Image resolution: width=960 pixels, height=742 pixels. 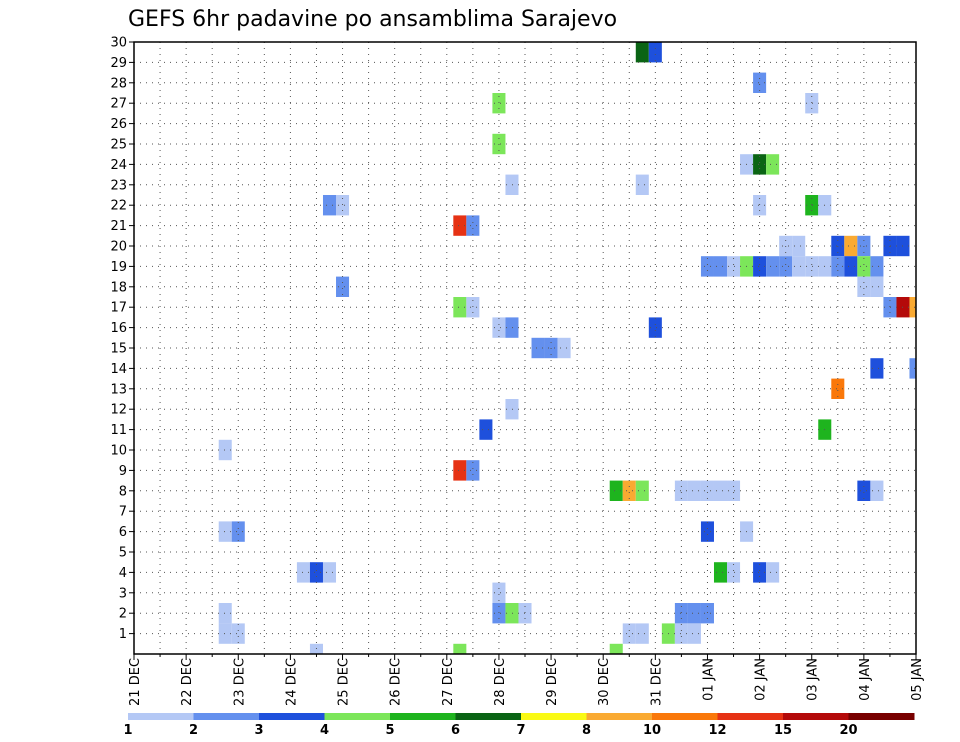 What do you see at coordinates (118, 226) in the screenshot?
I see `y-tick-label: 21` at bounding box center [118, 226].